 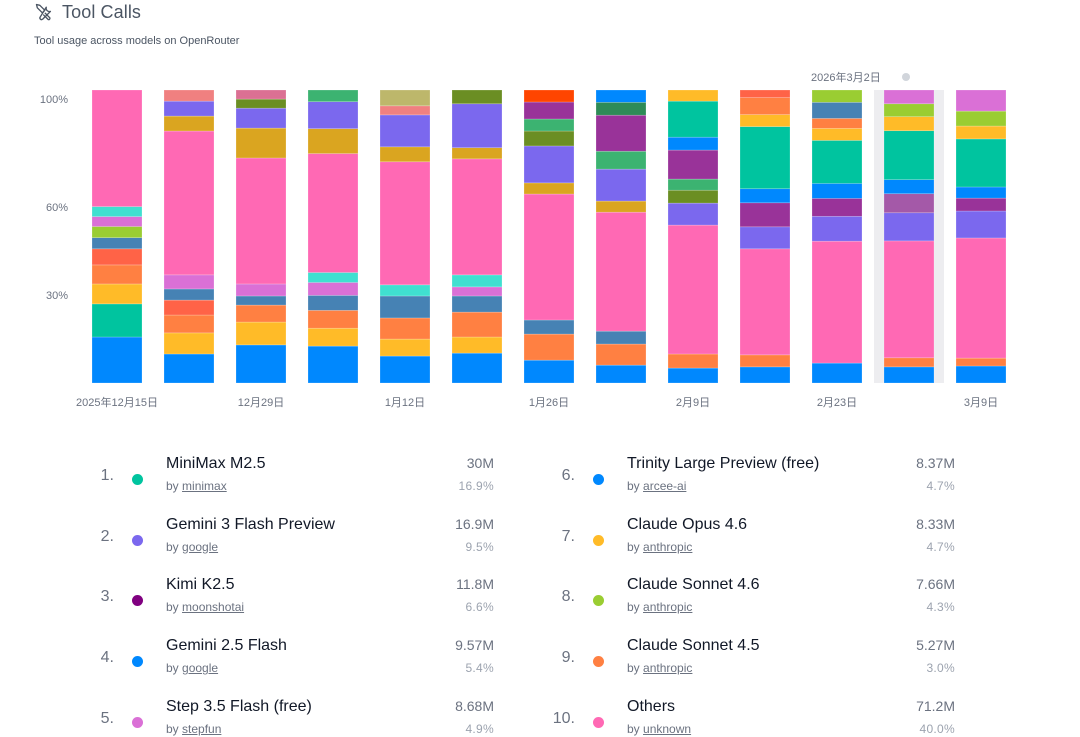 What do you see at coordinates (745, 606) in the screenshot?
I see `legend-item: 8. Claude Sonnet 4.6 by anthropic 7.66M 4.3%` at bounding box center [745, 606].